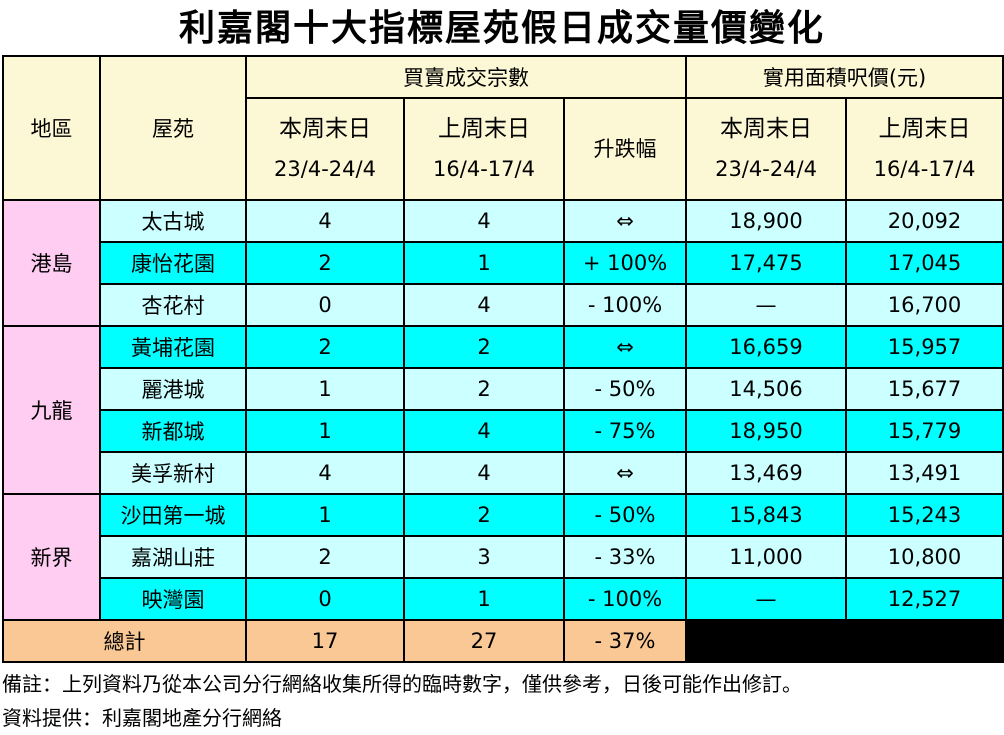 This screenshot has width=1004, height=735. I want to click on header-count-current-label: 本周末日, so click(325, 129).